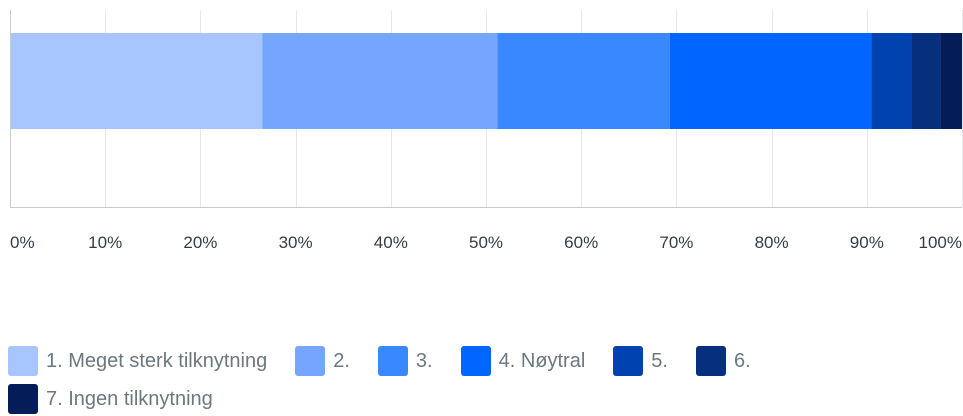  What do you see at coordinates (424, 360) in the screenshot?
I see `legend-label: 3.` at bounding box center [424, 360].